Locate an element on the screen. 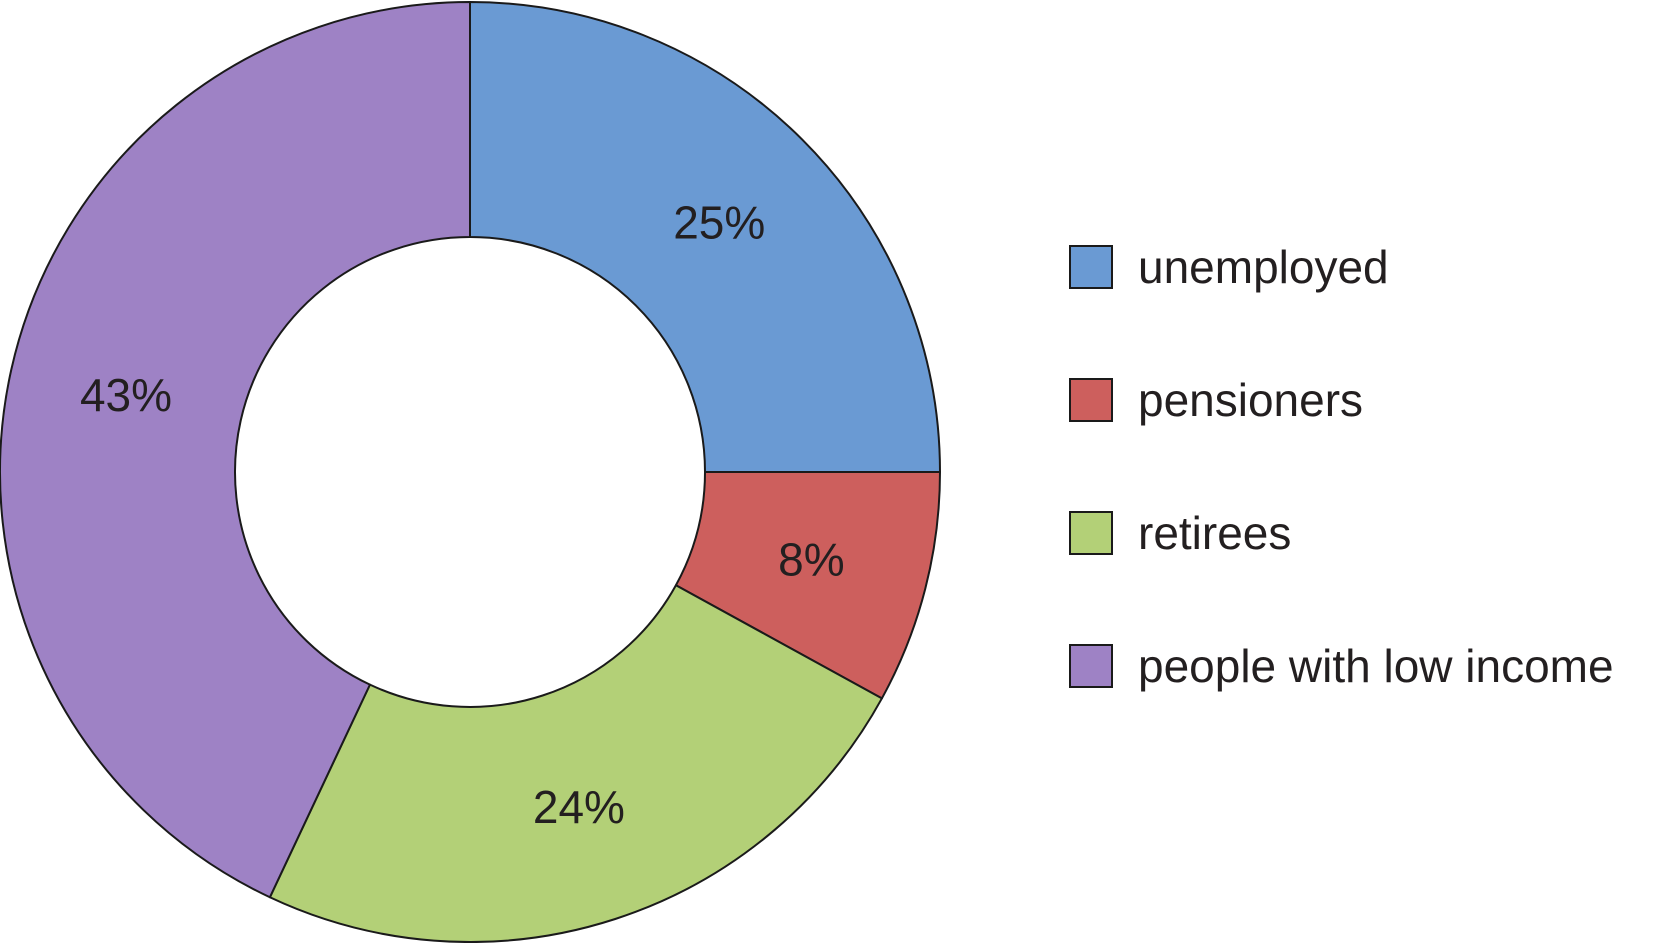 The image size is (1671, 943). legend-label-retirees: retirees is located at coordinates (1214, 533).